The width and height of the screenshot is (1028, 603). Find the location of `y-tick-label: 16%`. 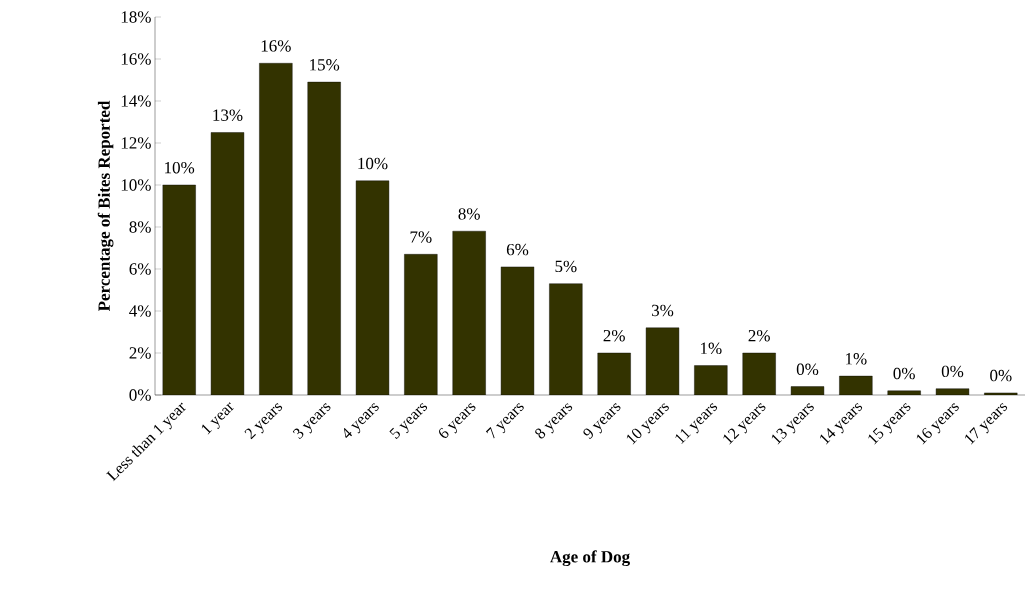

y-tick-label: 16% is located at coordinates (136, 59).